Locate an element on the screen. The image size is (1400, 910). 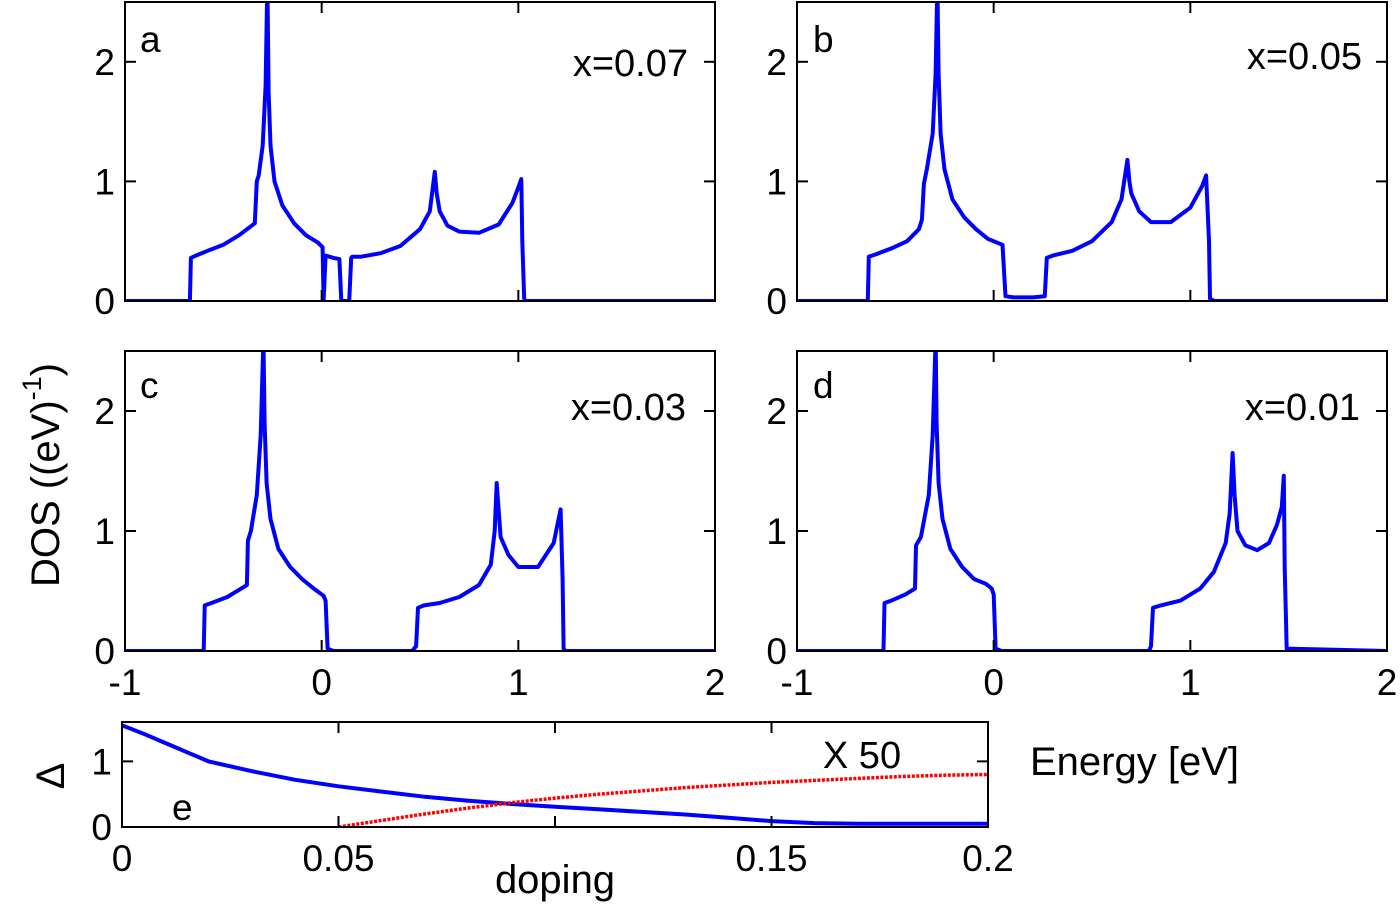
doping-annotation-a: x=0.07 is located at coordinates (630, 64).